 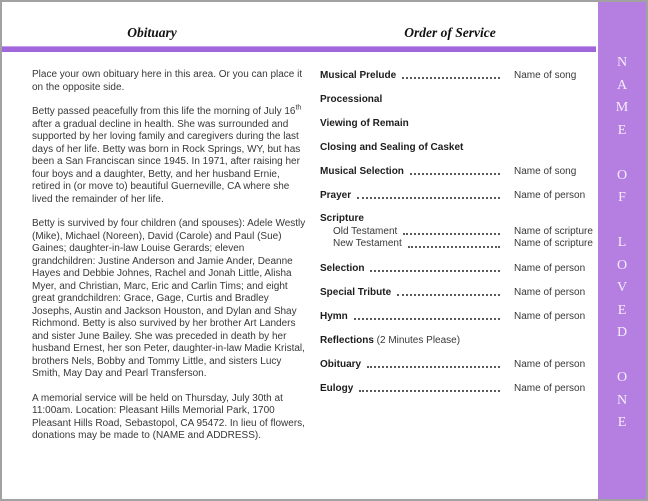 I want to click on service-item-row: Viewing of Remain, so click(x=457, y=123).